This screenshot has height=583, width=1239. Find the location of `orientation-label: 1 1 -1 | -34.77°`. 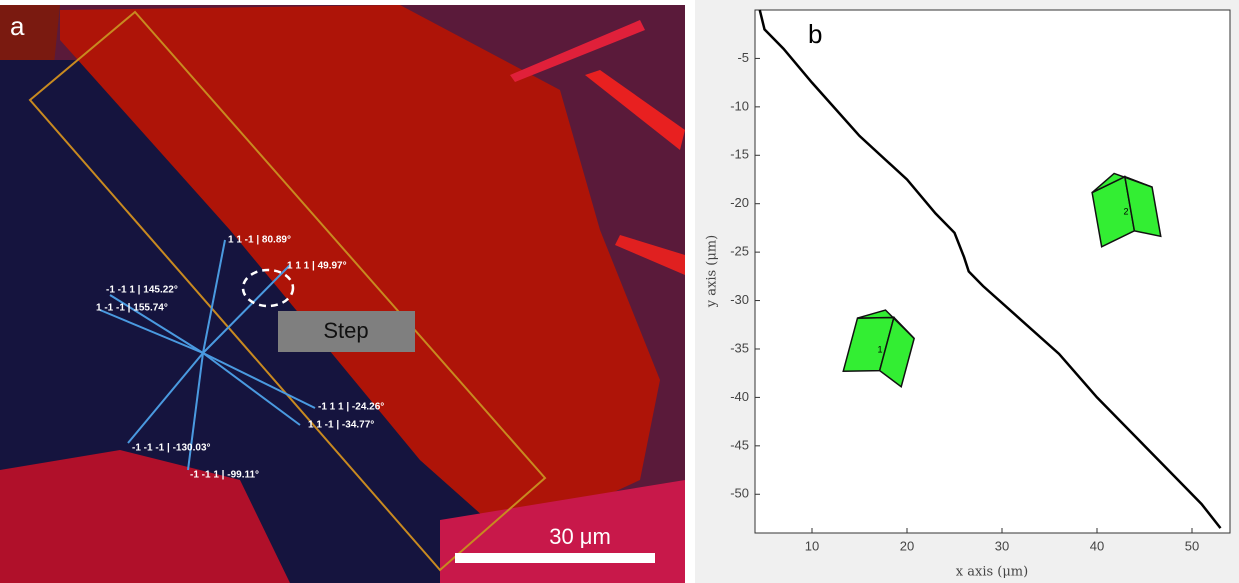

orientation-label: 1 1 -1 | -34.77° is located at coordinates (341, 425).